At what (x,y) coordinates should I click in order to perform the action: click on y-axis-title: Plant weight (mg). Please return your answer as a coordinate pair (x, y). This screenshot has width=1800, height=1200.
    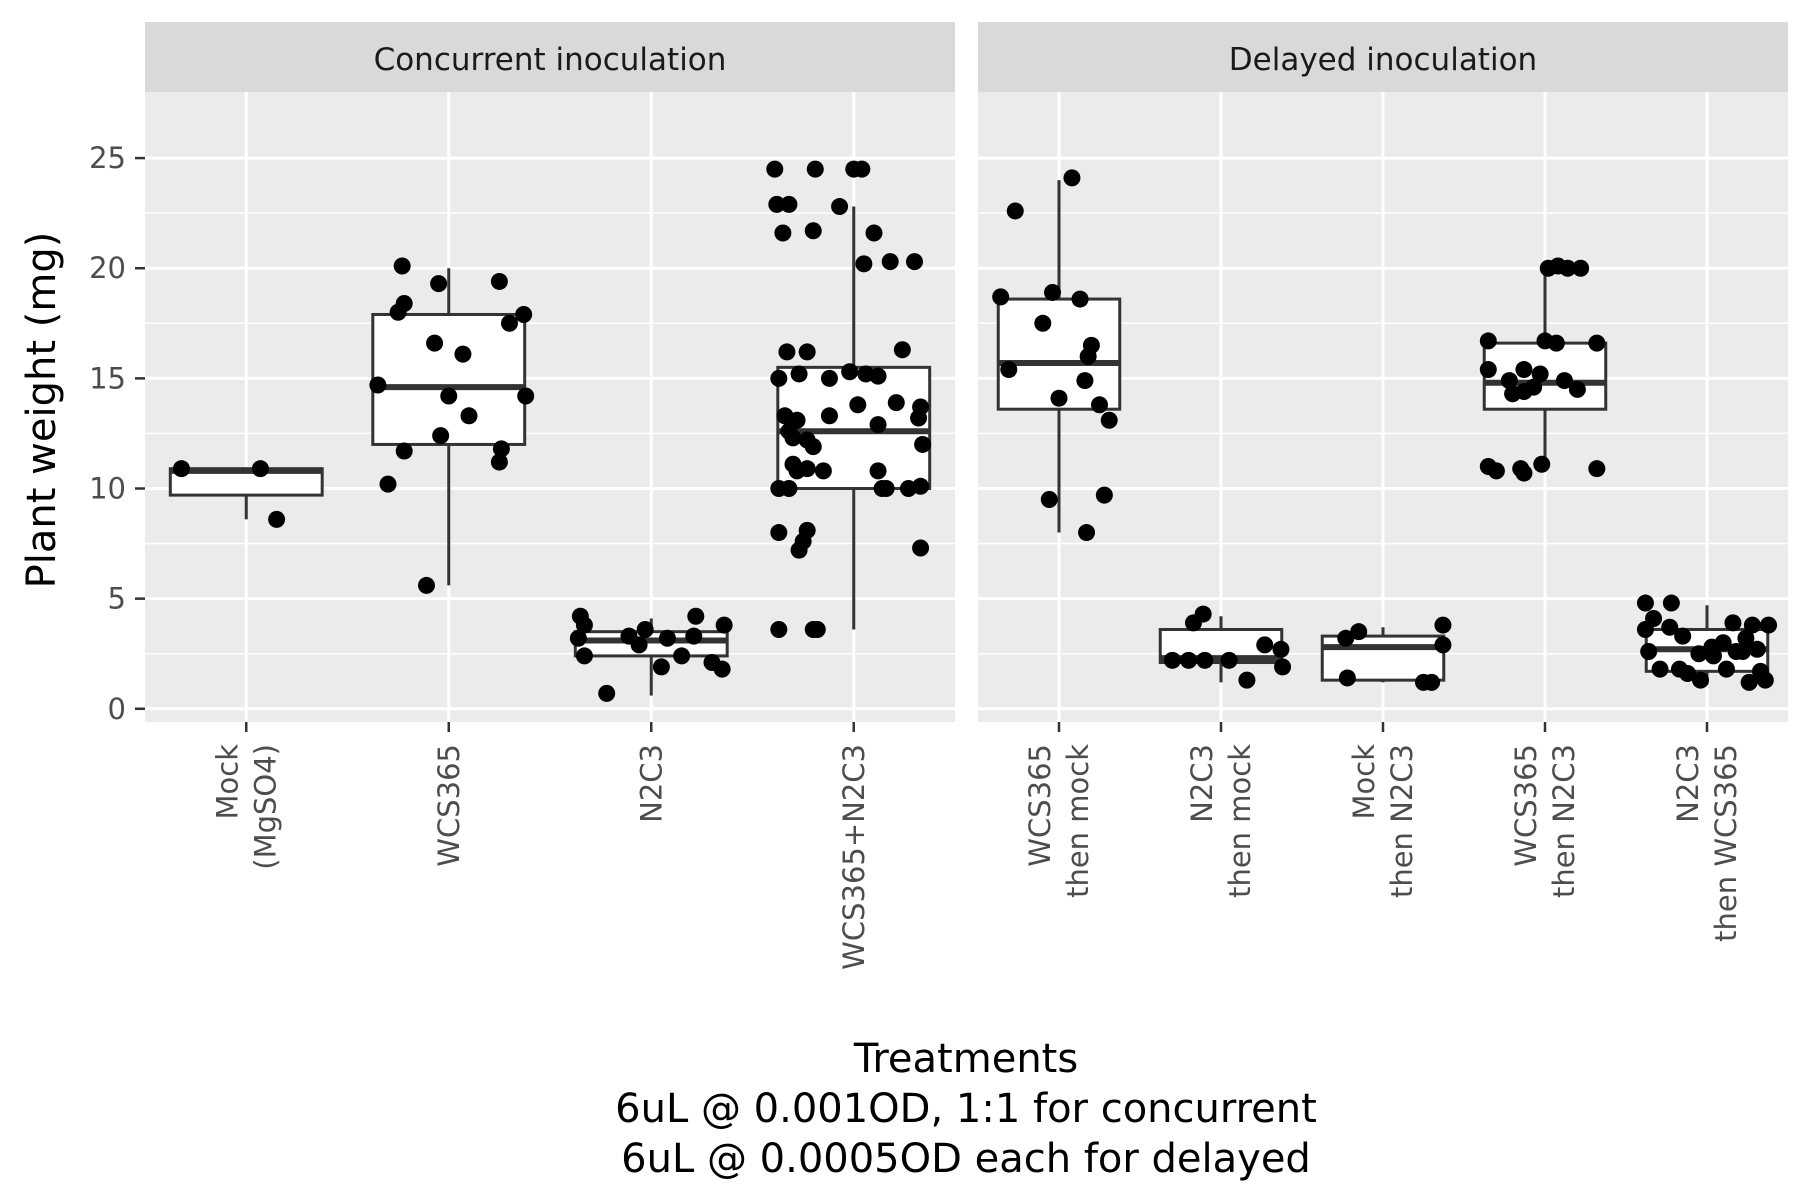
    Looking at the image, I should click on (42, 410).